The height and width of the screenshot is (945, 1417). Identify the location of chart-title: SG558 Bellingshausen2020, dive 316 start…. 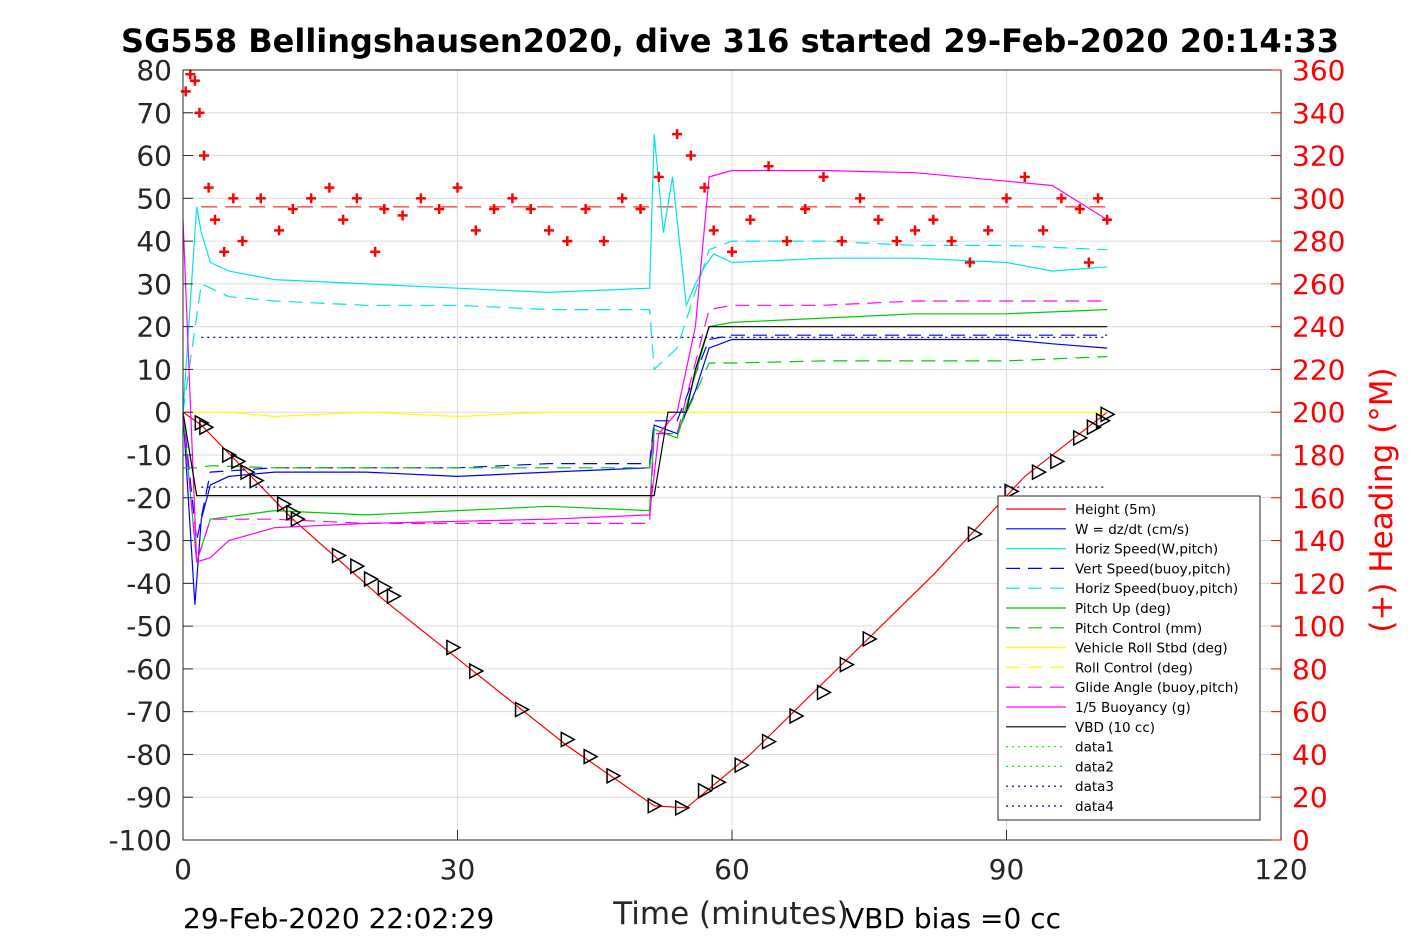
(730, 41).